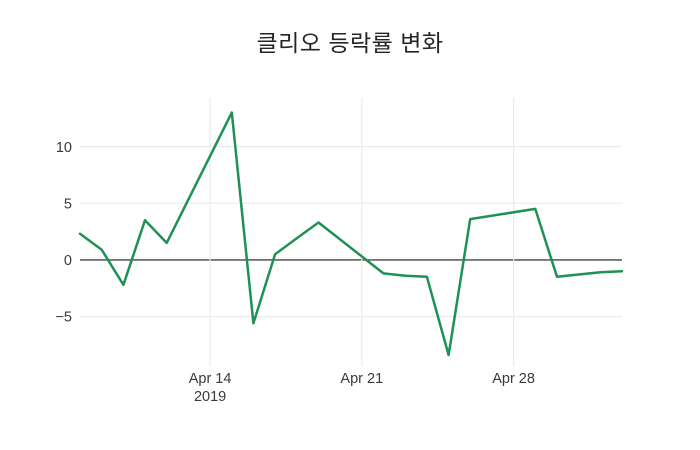  I want to click on y-tick-label: 5, so click(68, 204).